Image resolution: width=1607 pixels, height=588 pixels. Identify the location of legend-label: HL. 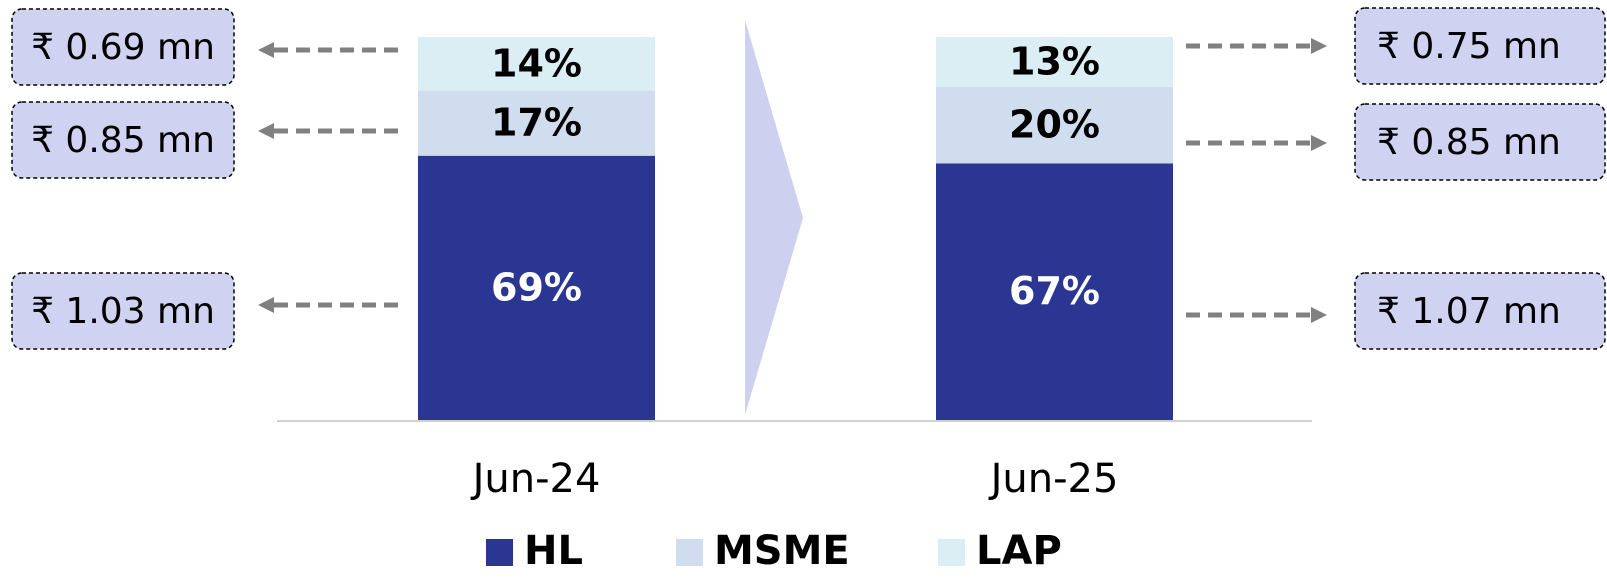
(553, 551).